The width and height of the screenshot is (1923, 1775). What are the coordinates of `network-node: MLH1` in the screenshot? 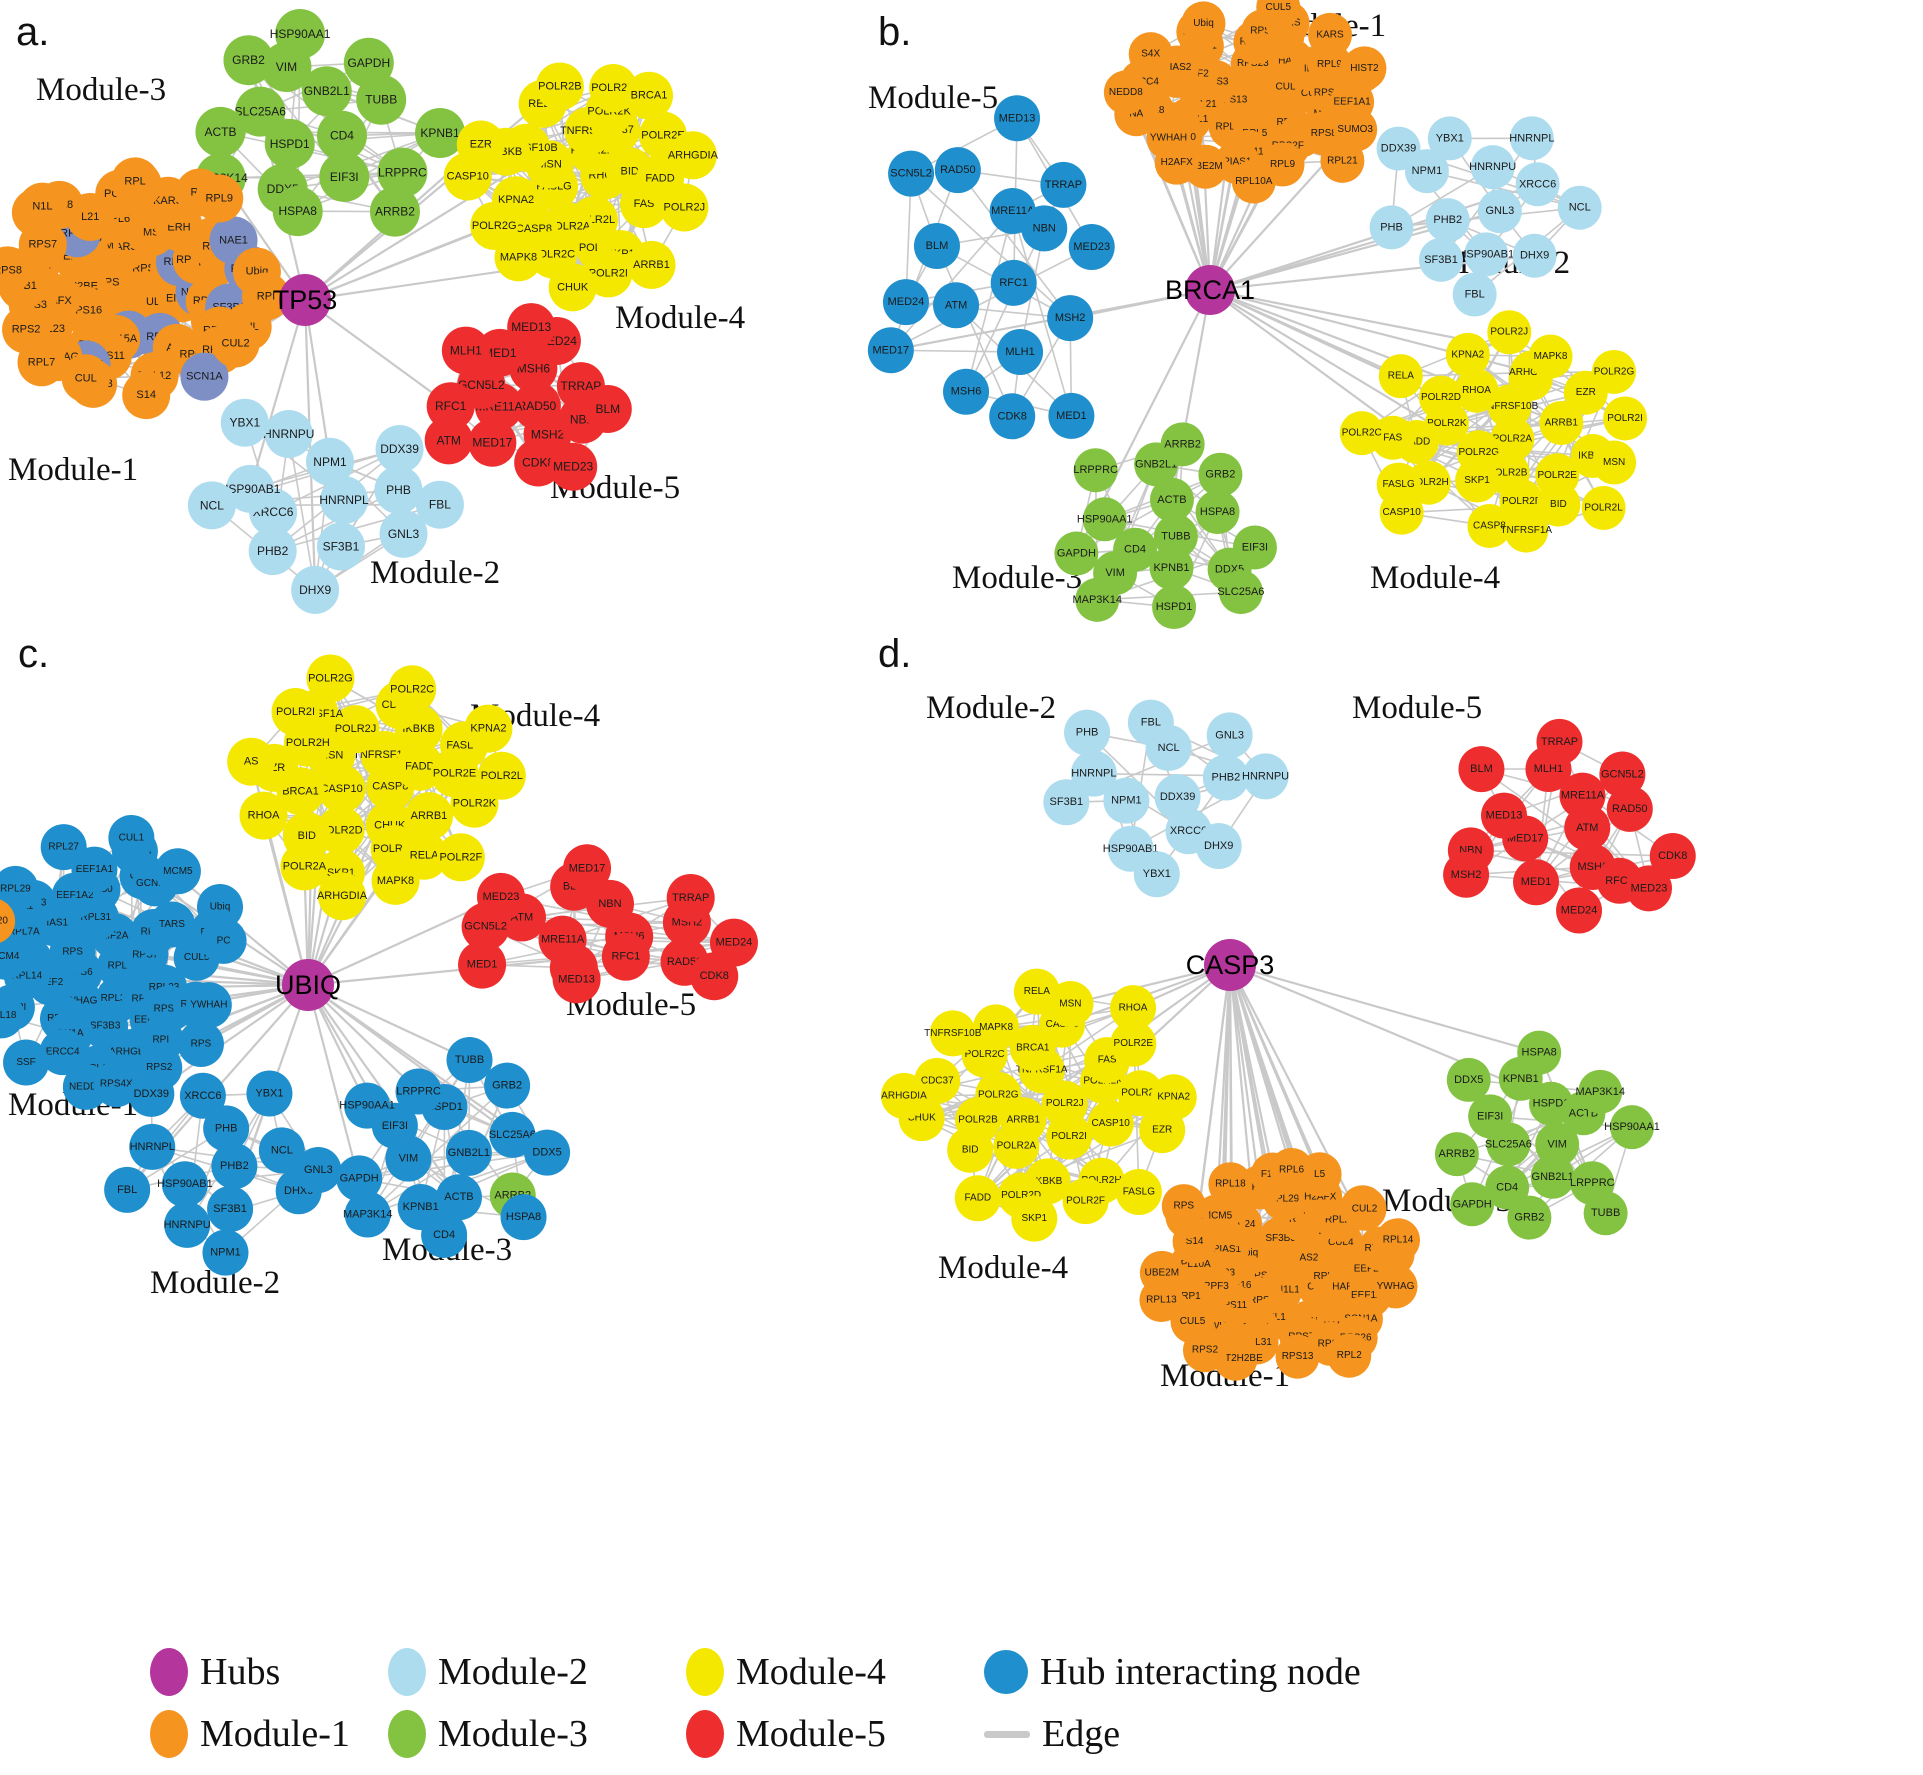 It's located at (1020, 351).